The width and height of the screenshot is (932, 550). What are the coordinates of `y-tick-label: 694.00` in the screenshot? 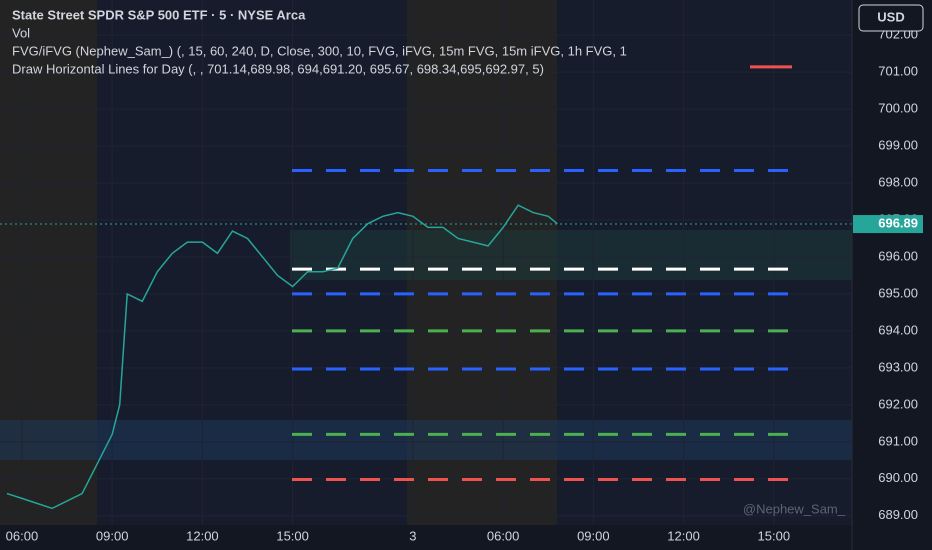 It's located at (898, 329).